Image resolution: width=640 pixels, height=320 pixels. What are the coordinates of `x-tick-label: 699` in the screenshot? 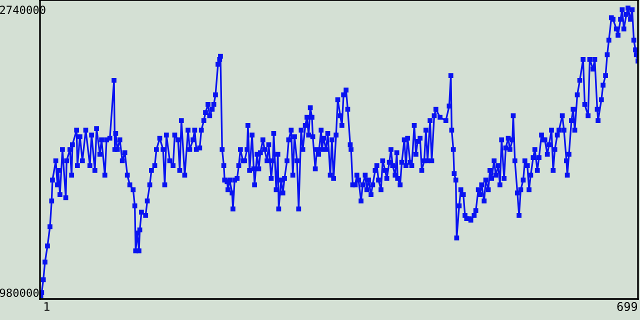 It's located at (627, 306).